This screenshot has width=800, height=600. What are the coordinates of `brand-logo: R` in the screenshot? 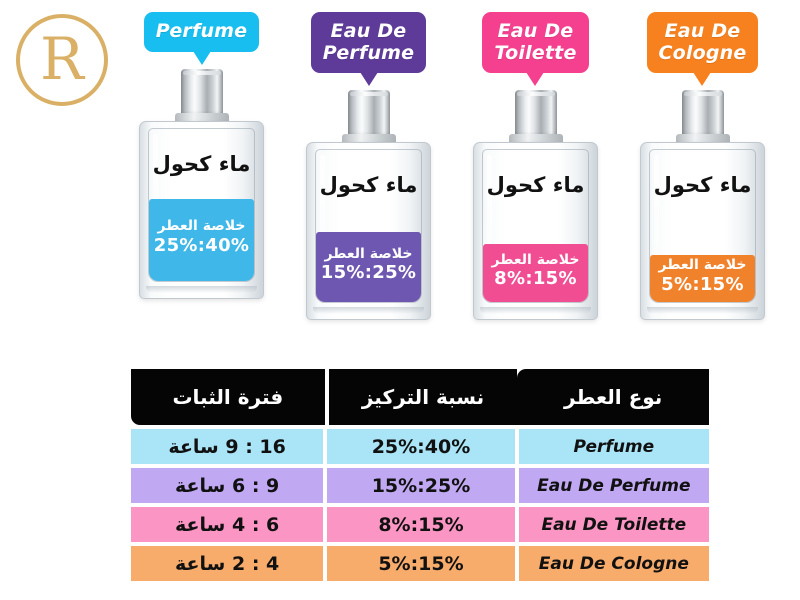 It's located at (62, 60).